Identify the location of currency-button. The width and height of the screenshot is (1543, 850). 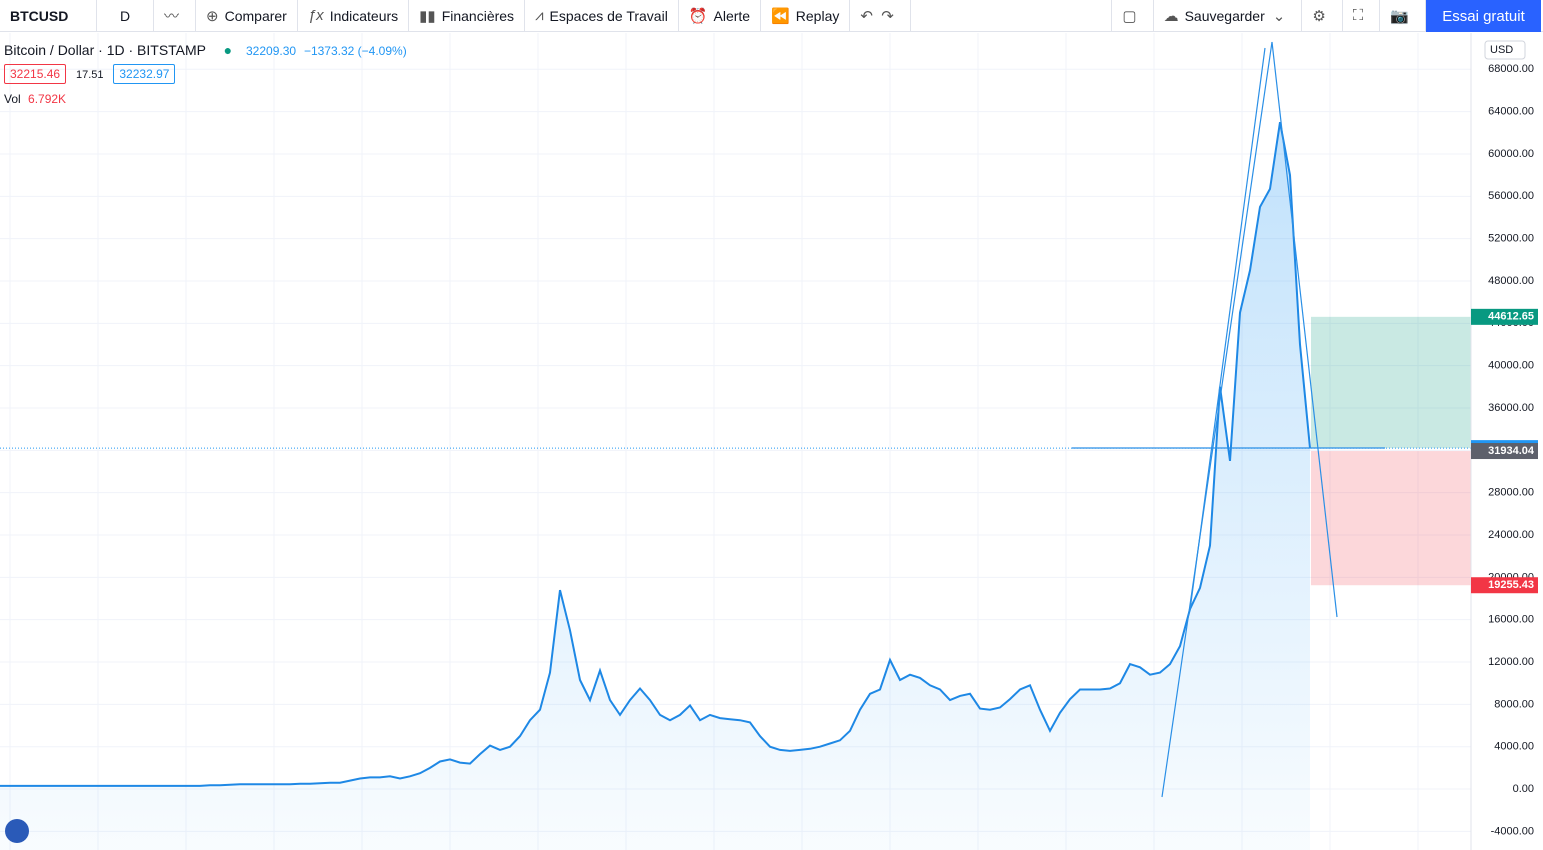
(1505, 50).